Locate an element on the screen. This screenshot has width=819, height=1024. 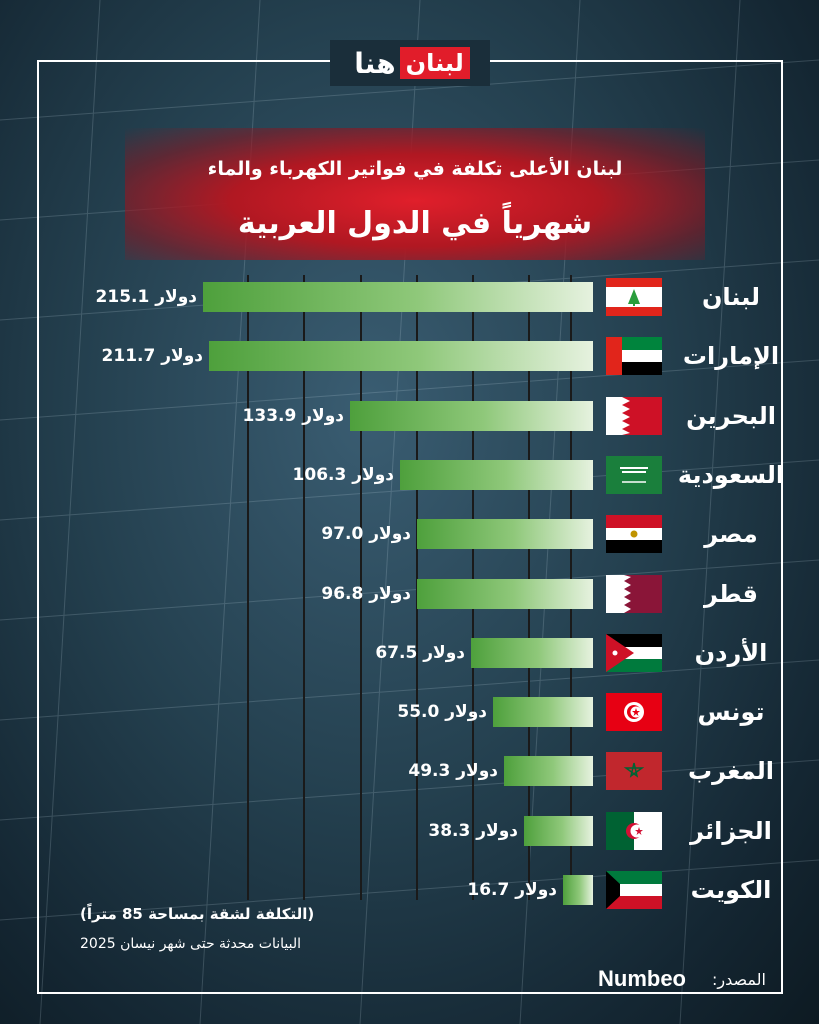
egypt-flag is located at coordinates (634, 534).